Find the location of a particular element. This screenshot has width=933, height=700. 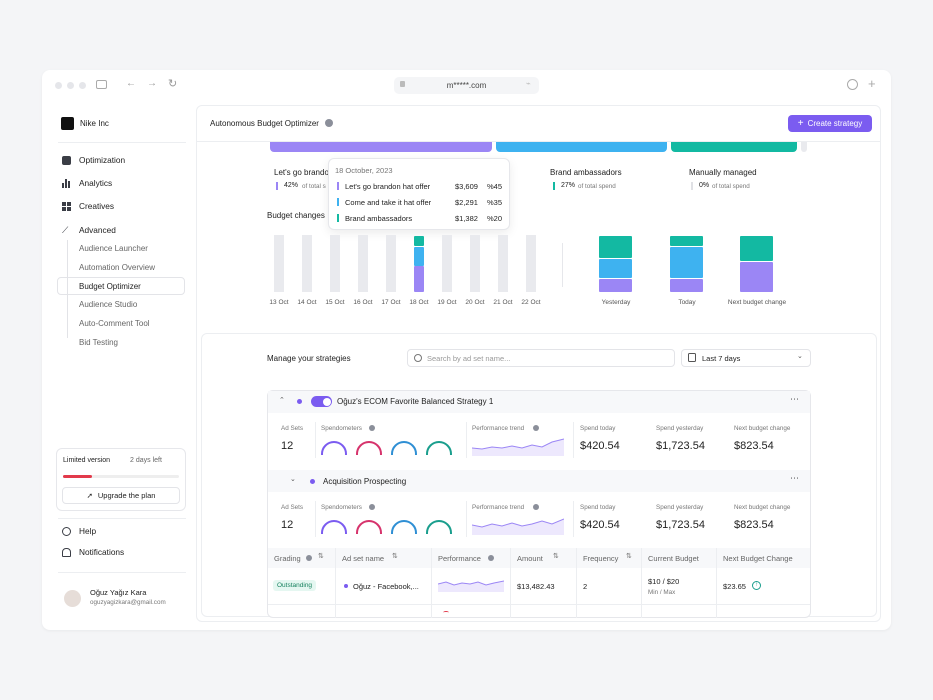

strategies-title: Manage your strategies is located at coordinates (309, 358).